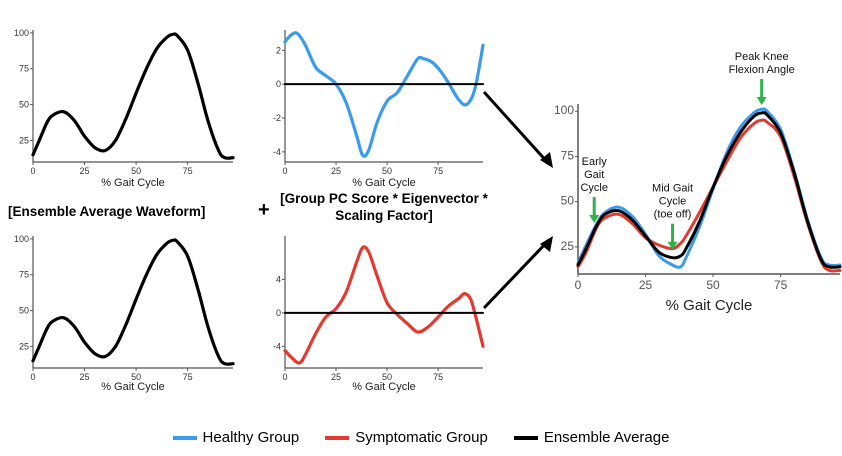  Describe the element at coordinates (762, 70) in the screenshot. I see `annotation-text: Flexion Angle` at that location.